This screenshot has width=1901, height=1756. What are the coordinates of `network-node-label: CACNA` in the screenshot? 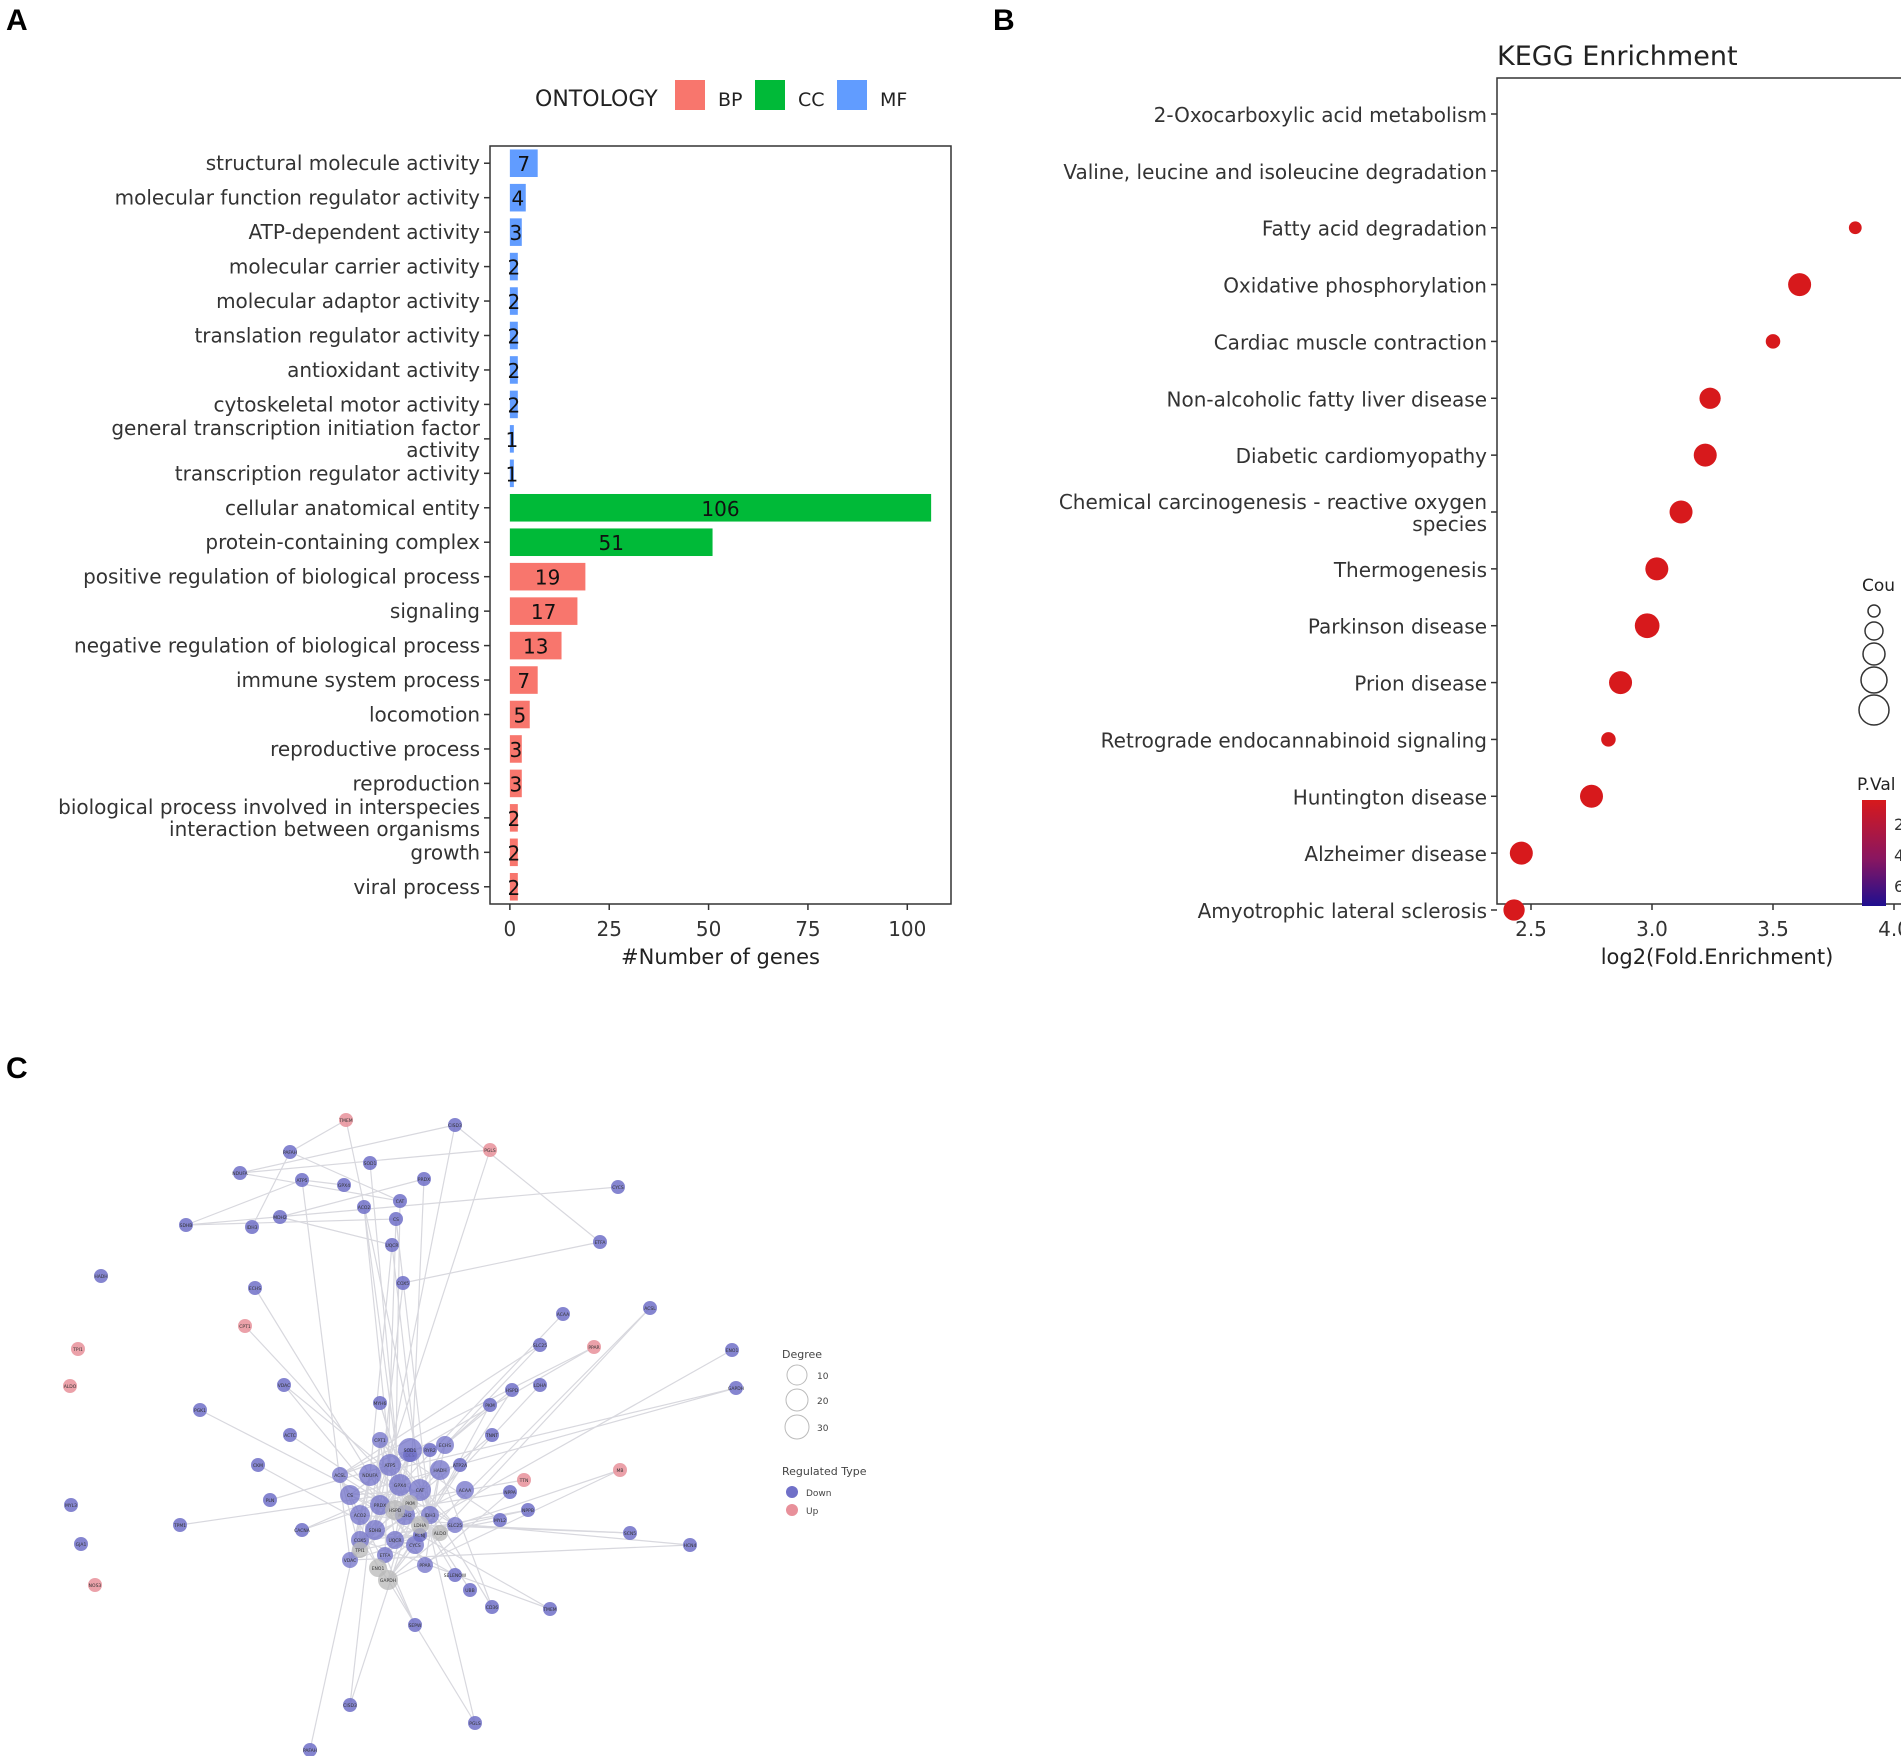 It's located at (302, 1531).